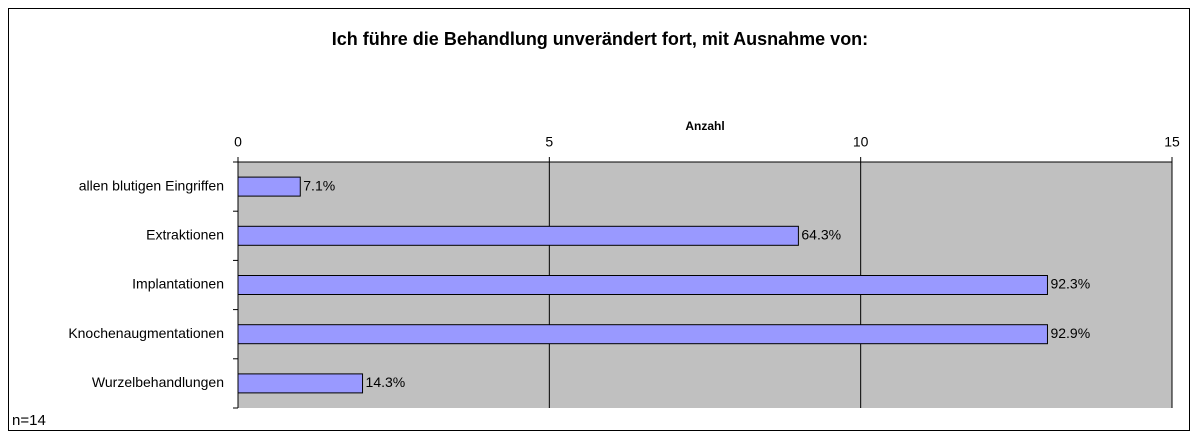  I want to click on x-axis-label: Anzahl, so click(704, 126).